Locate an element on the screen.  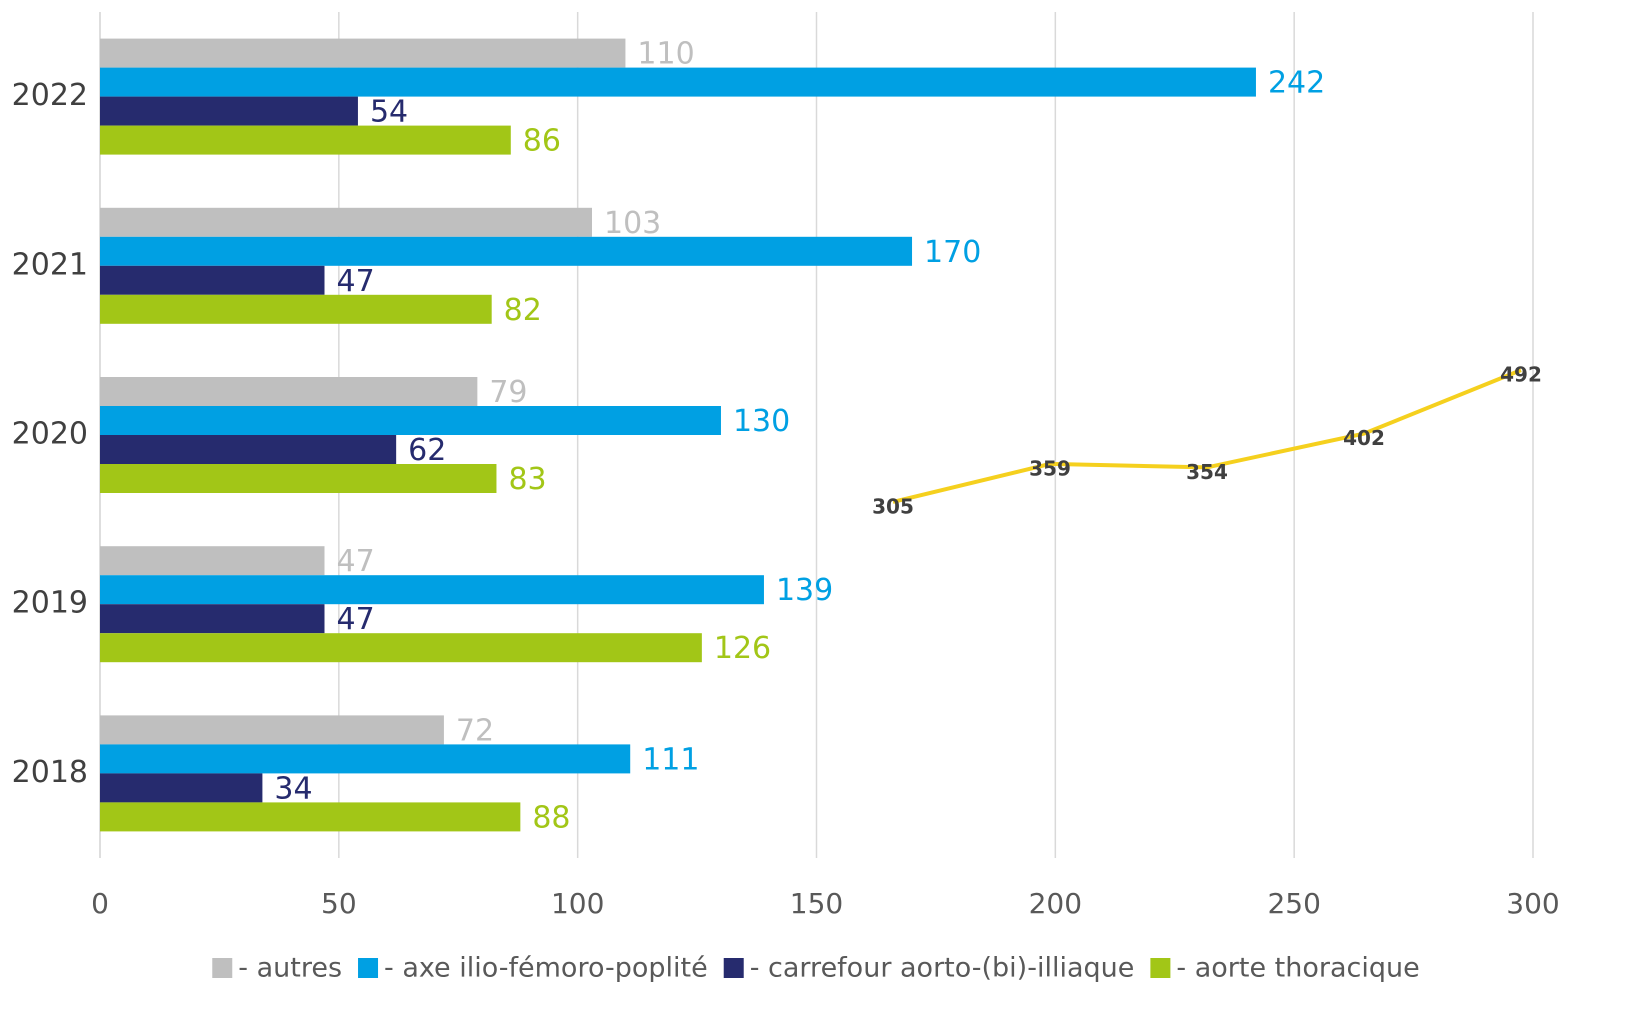
x-tick-label: 0 is located at coordinates (100, 903).